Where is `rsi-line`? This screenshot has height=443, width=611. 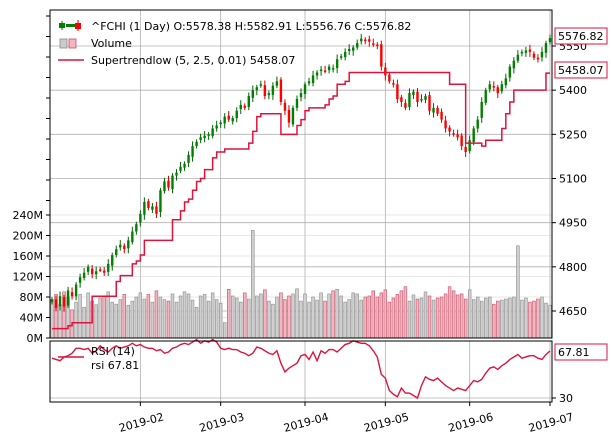
rsi-line is located at coordinates (301, 369).